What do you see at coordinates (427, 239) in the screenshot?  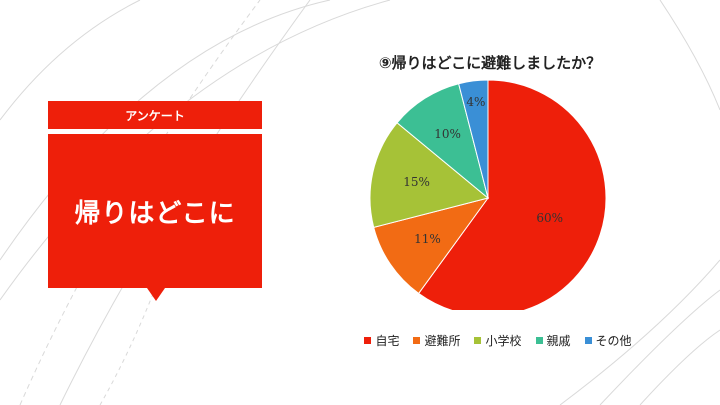 I see `pie-data-label: 11%` at bounding box center [427, 239].